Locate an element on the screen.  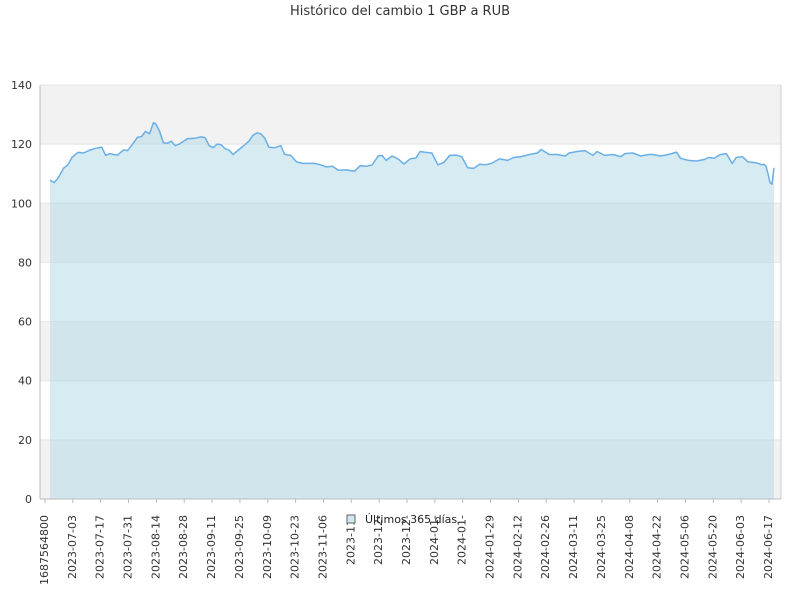
x-tick-label: 2024-05-20 is located at coordinates (712, 547).